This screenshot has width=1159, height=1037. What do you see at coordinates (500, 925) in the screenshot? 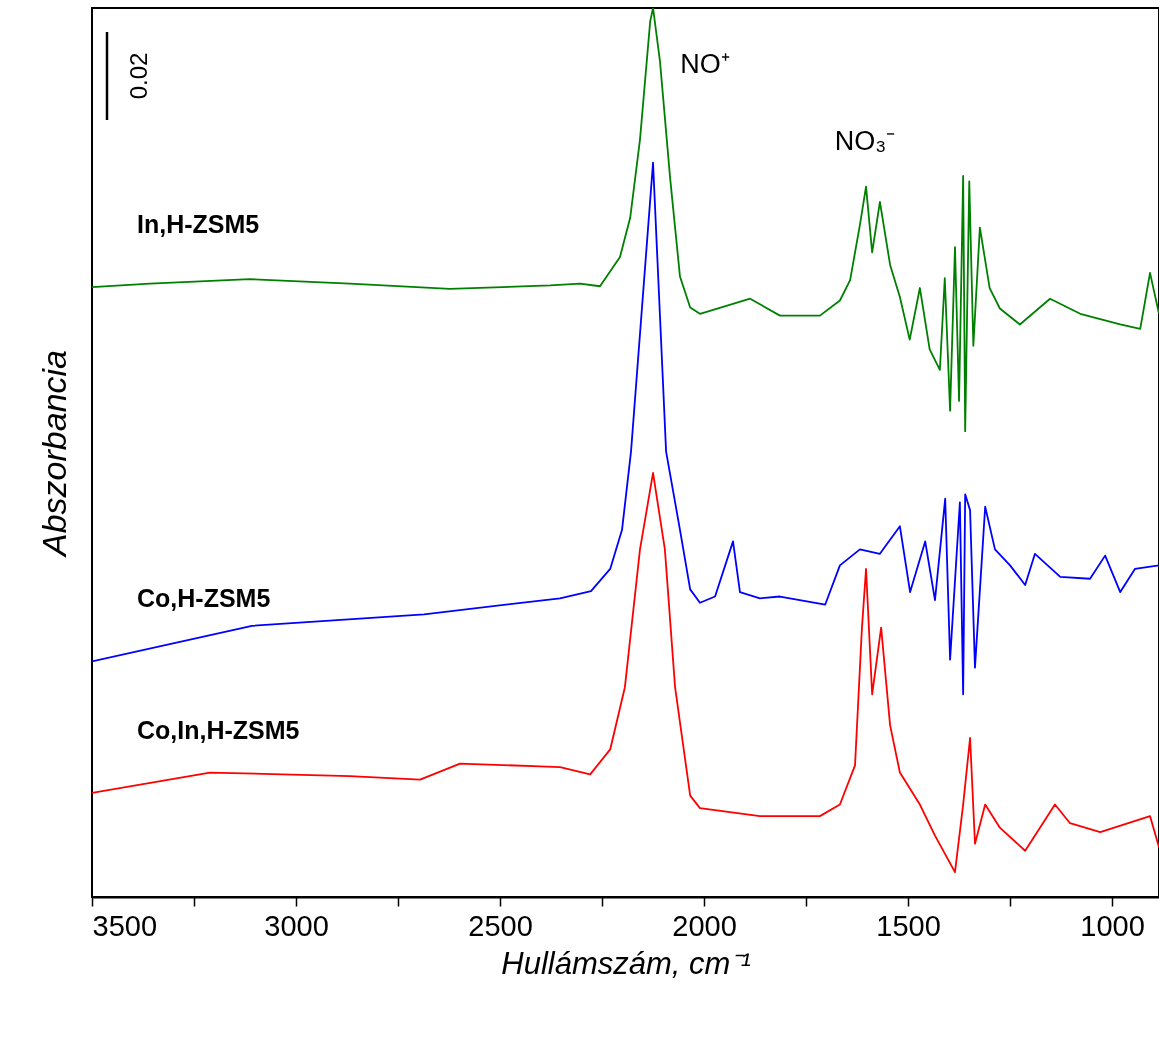
I see `x-tick-label: 2500` at bounding box center [500, 925].